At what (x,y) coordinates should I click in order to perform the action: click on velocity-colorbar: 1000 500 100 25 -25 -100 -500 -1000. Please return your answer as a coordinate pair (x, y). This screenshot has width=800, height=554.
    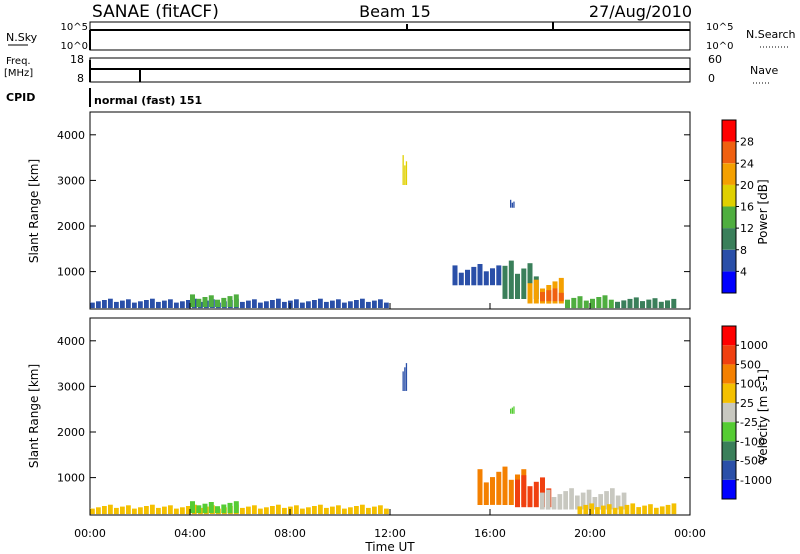
    Looking at the image, I should click on (746, 412).